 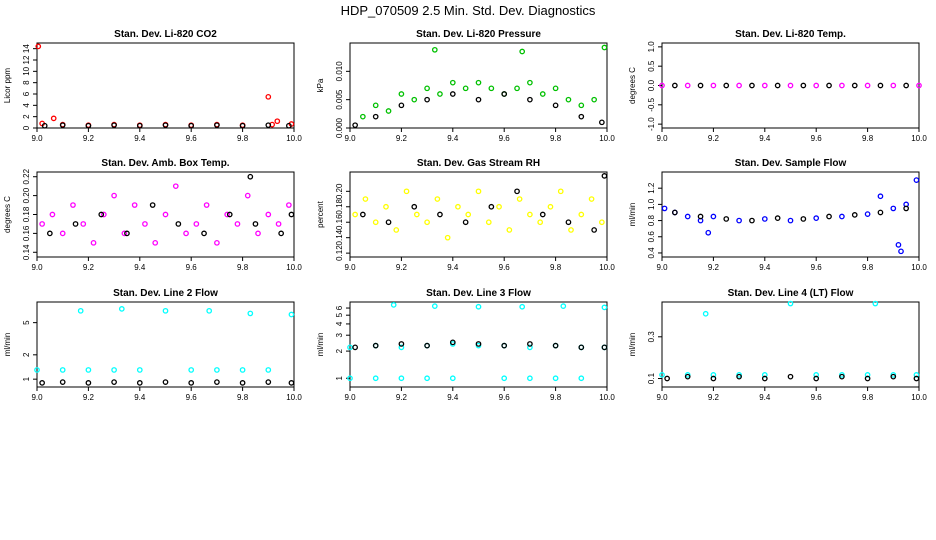 What do you see at coordinates (651, 378) in the screenshot?
I see `y-tick-label: 0.1` at bounding box center [651, 378].